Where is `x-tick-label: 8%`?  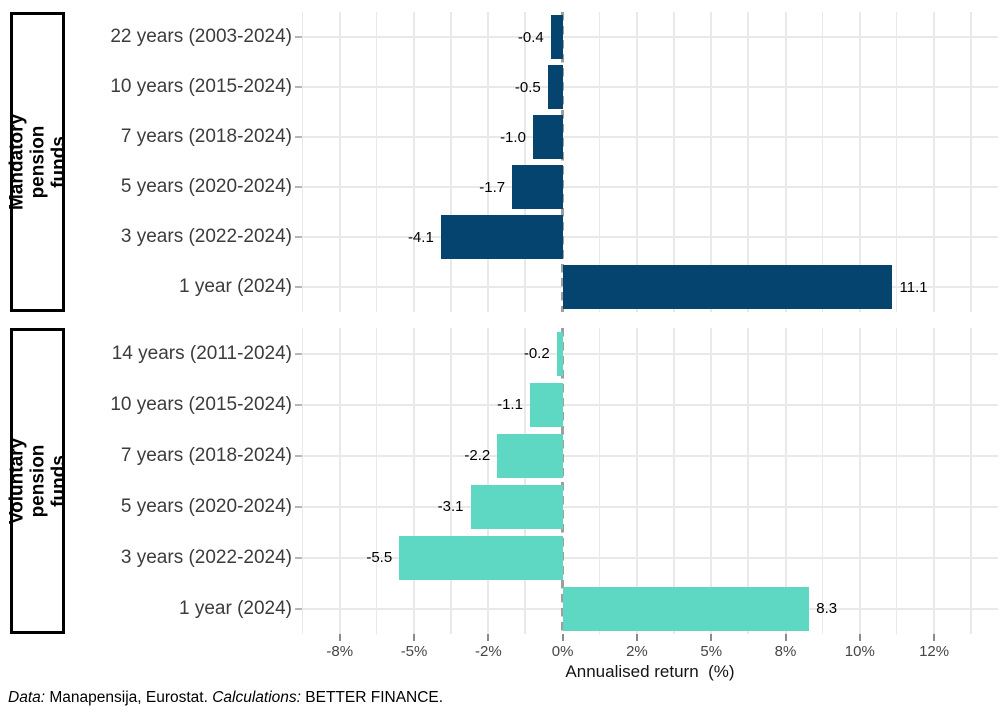 x-tick-label: 8% is located at coordinates (785, 651).